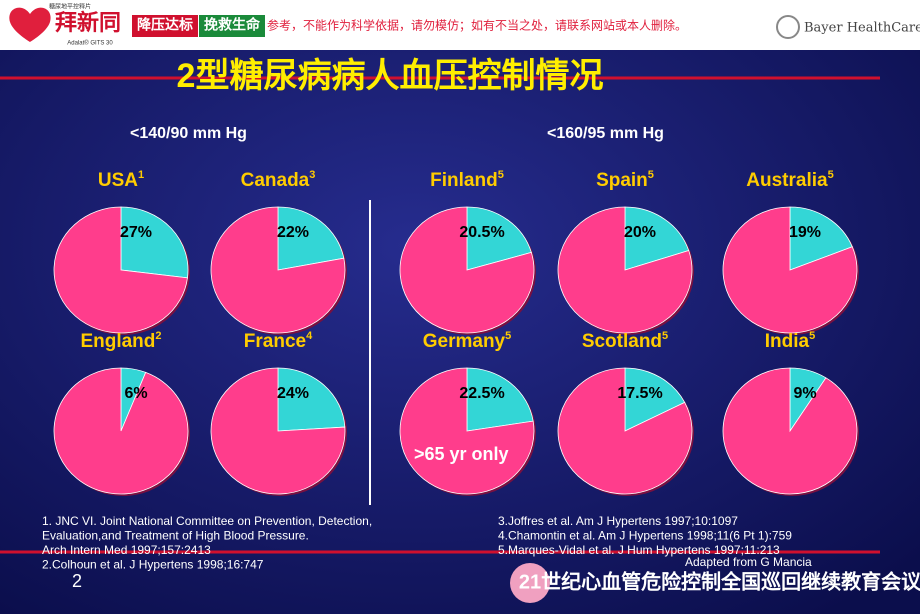 The height and width of the screenshot is (614, 920). I want to click on page-number: 2, so click(77, 581).